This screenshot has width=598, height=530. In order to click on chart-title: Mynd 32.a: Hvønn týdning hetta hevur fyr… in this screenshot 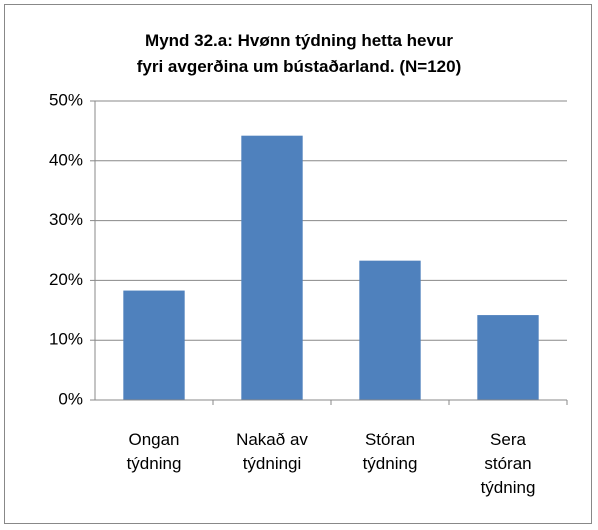, I will do `click(299, 53)`.